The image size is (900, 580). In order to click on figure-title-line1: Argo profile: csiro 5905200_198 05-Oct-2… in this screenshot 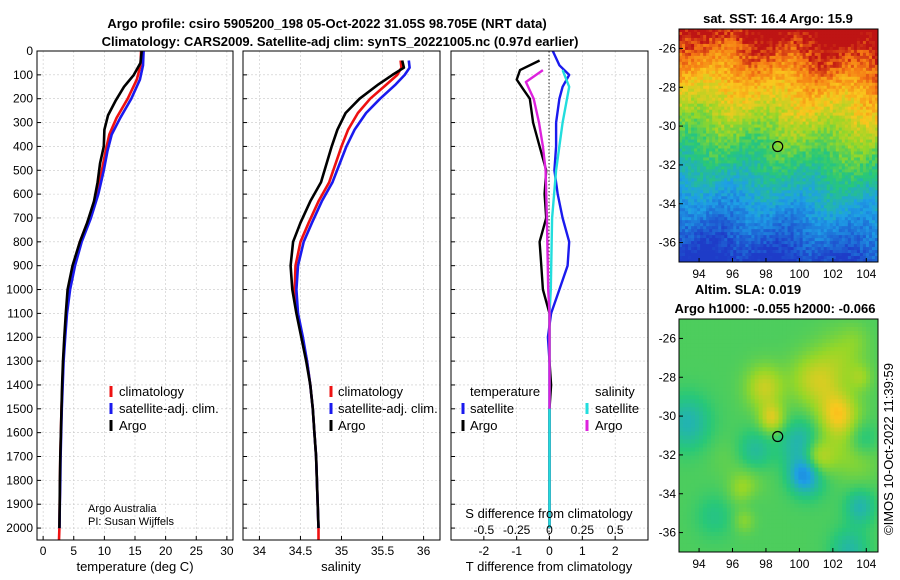, I will do `click(326, 23)`.